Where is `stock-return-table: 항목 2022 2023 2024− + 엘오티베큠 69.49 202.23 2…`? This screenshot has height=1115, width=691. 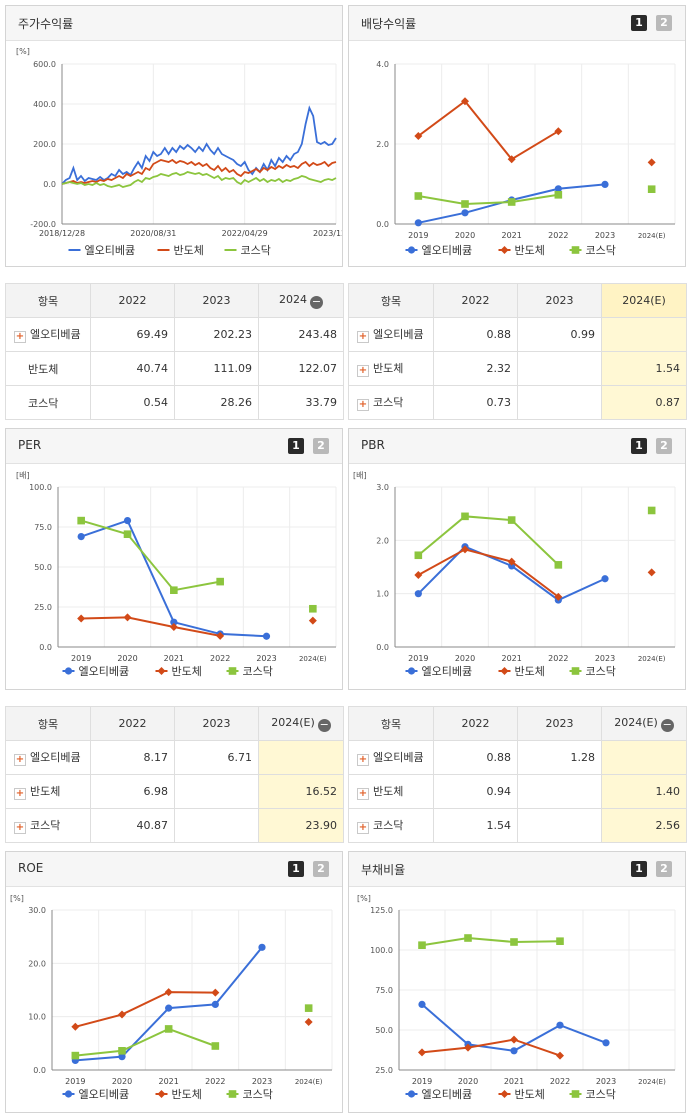 stock-return-table: 항목 2022 2023 2024− + 엘오티베큠 69.49 202.23 2… is located at coordinates (174, 351).